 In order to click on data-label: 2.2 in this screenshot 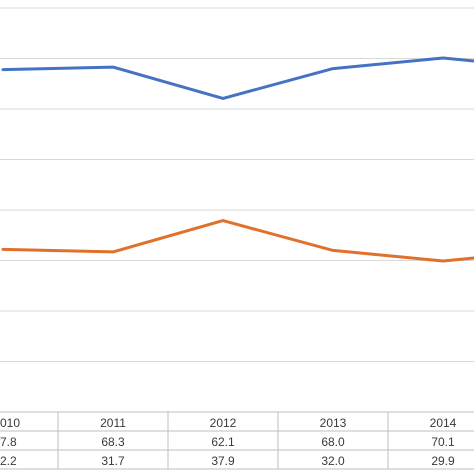, I will do `click(8, 461)`.